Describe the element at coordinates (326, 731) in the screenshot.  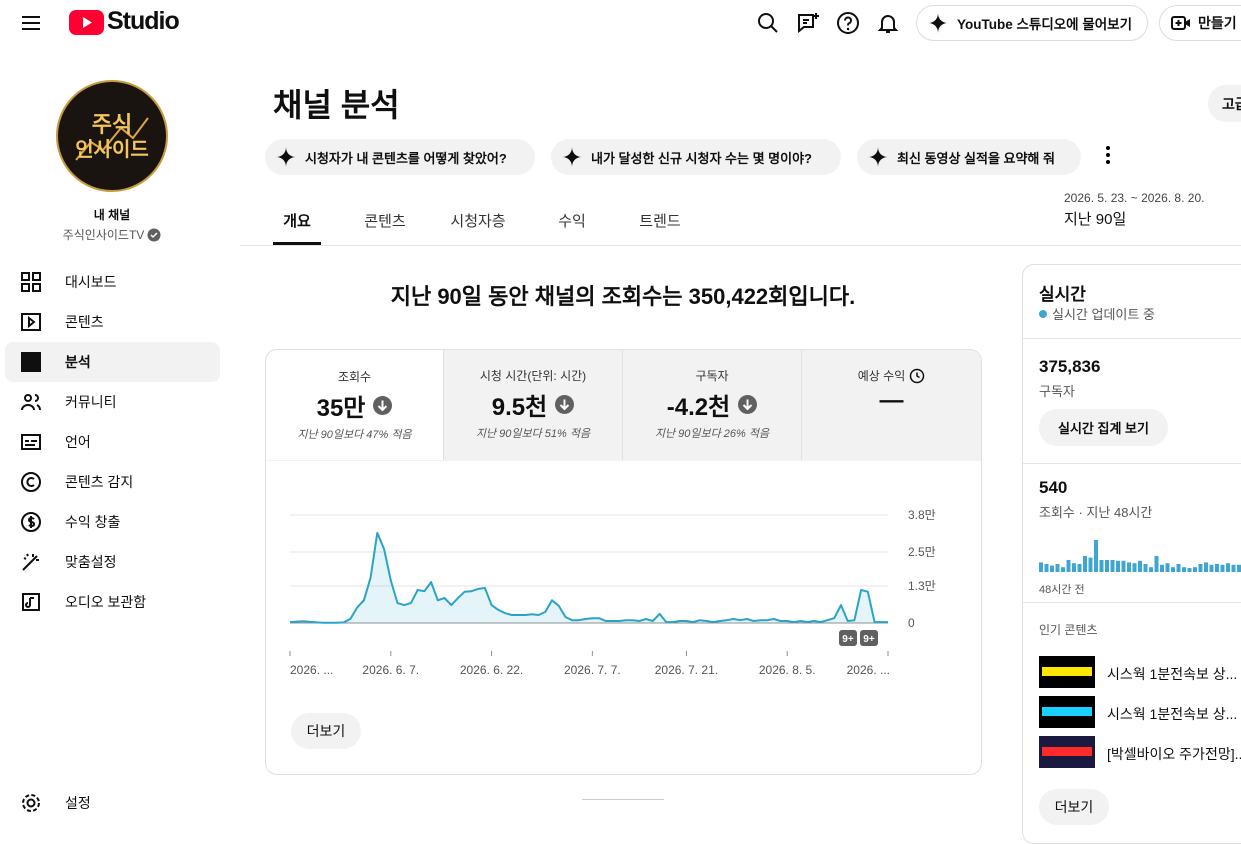
I see `more-button: 더보기` at that location.